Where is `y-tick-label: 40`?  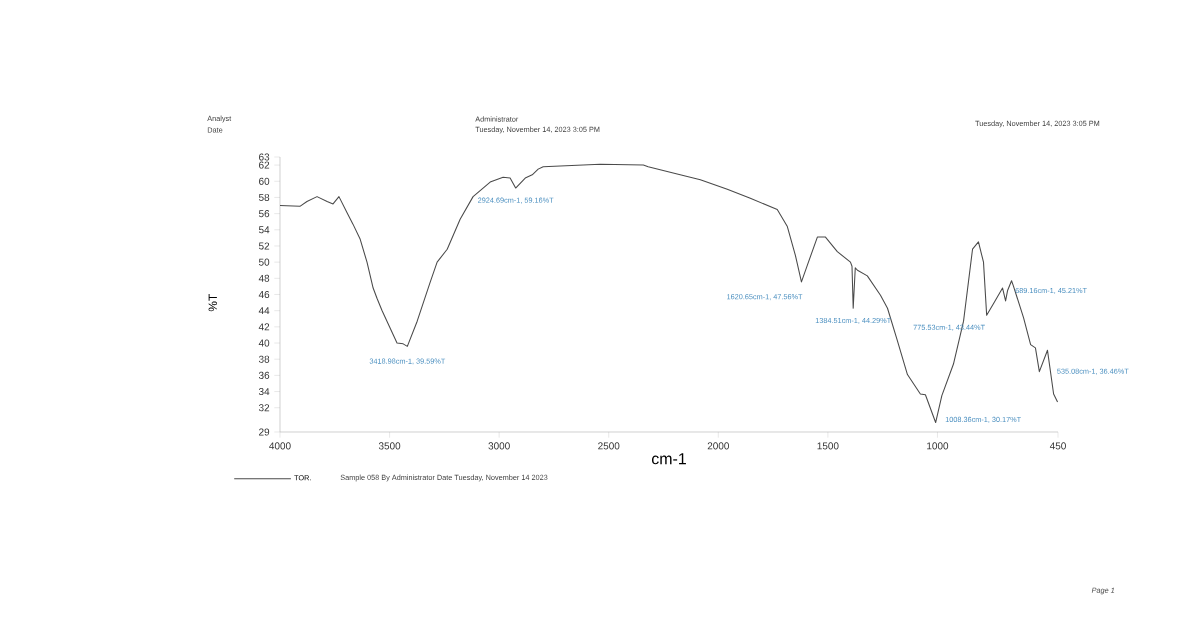
y-tick-label: 40 is located at coordinates (264, 343).